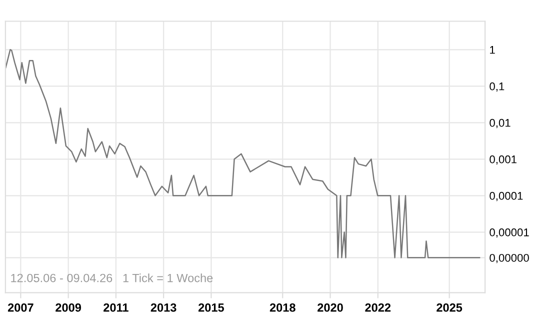 This screenshot has height=327, width=545. Describe the element at coordinates (506, 197) in the screenshot. I see `y-tick-label: 0,0001` at that location.